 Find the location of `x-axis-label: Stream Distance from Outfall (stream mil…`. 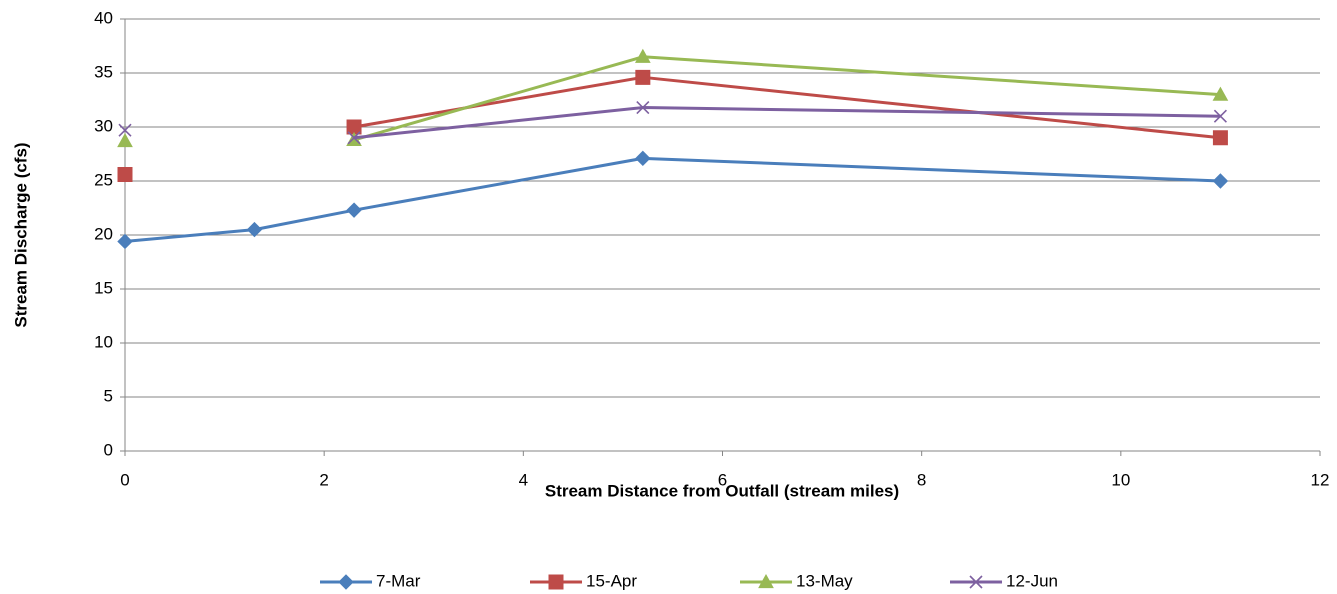

x-axis-label: Stream Distance from Outfall (stream mil… is located at coordinates (722, 490).